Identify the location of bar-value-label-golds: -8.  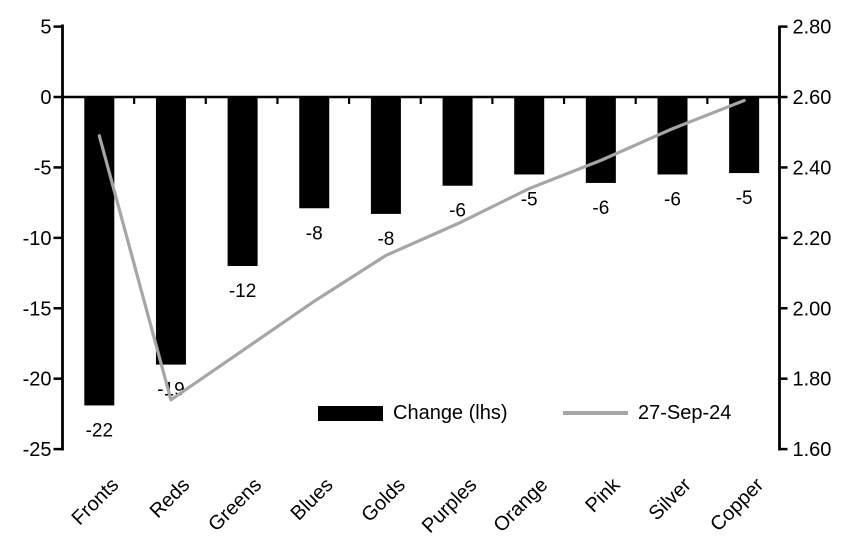
(385, 239).